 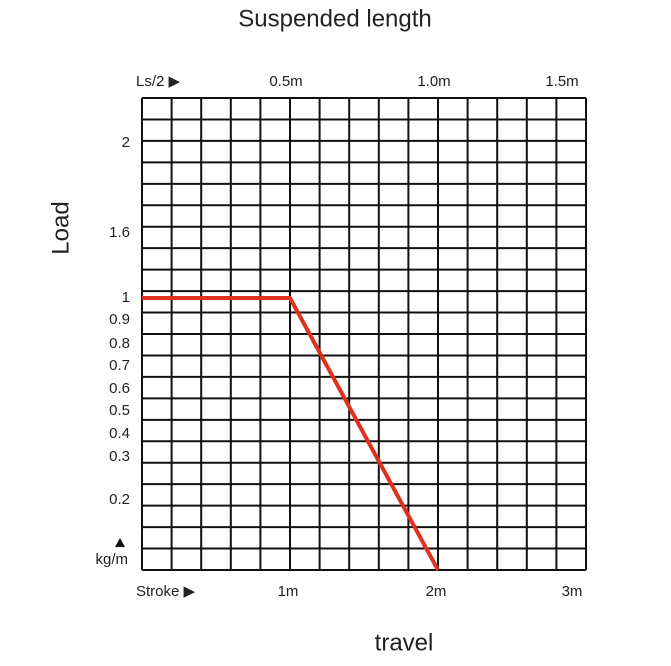 What do you see at coordinates (285, 81) in the screenshot?
I see `x2-tick-label: 0.5m` at bounding box center [285, 81].